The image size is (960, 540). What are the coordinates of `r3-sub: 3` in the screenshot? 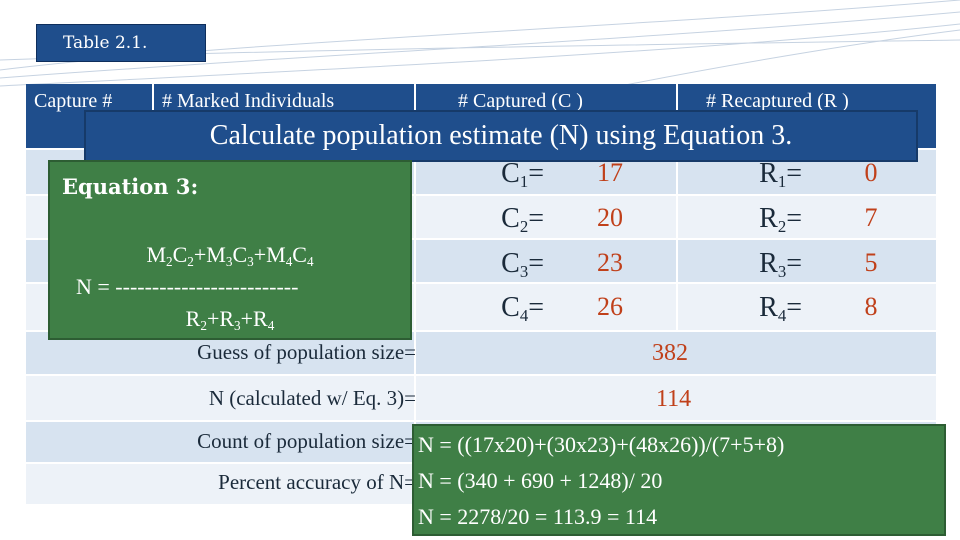 It's located at (782, 272).